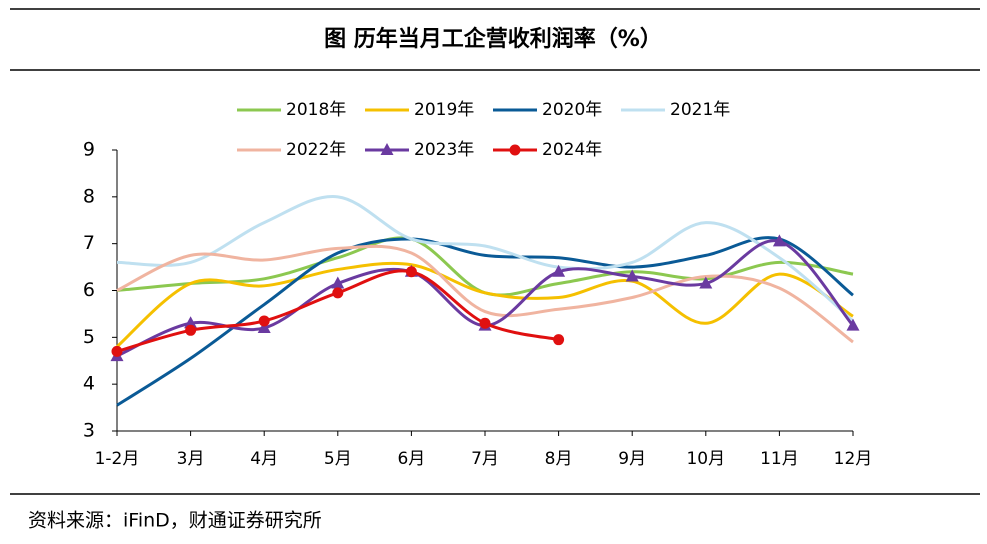 The height and width of the screenshot is (544, 987). Describe the element at coordinates (493, 39) in the screenshot. I see `chart-title: 图 历年当月工企营收利润率（%）` at that location.